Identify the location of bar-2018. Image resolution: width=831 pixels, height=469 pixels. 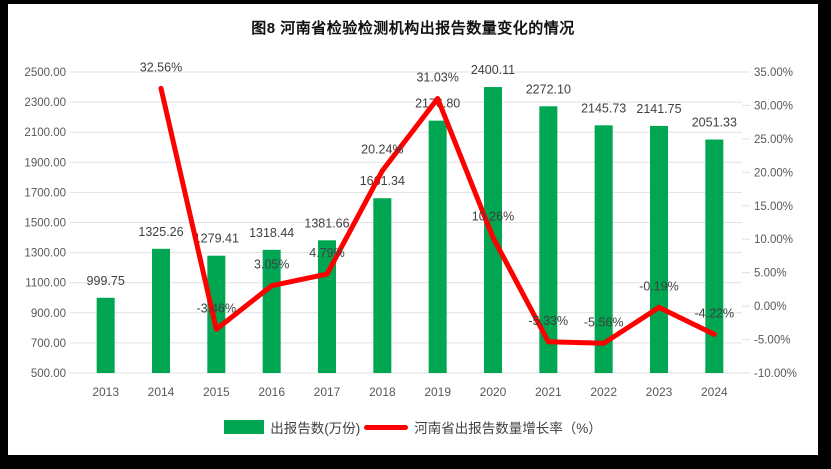
(382, 285).